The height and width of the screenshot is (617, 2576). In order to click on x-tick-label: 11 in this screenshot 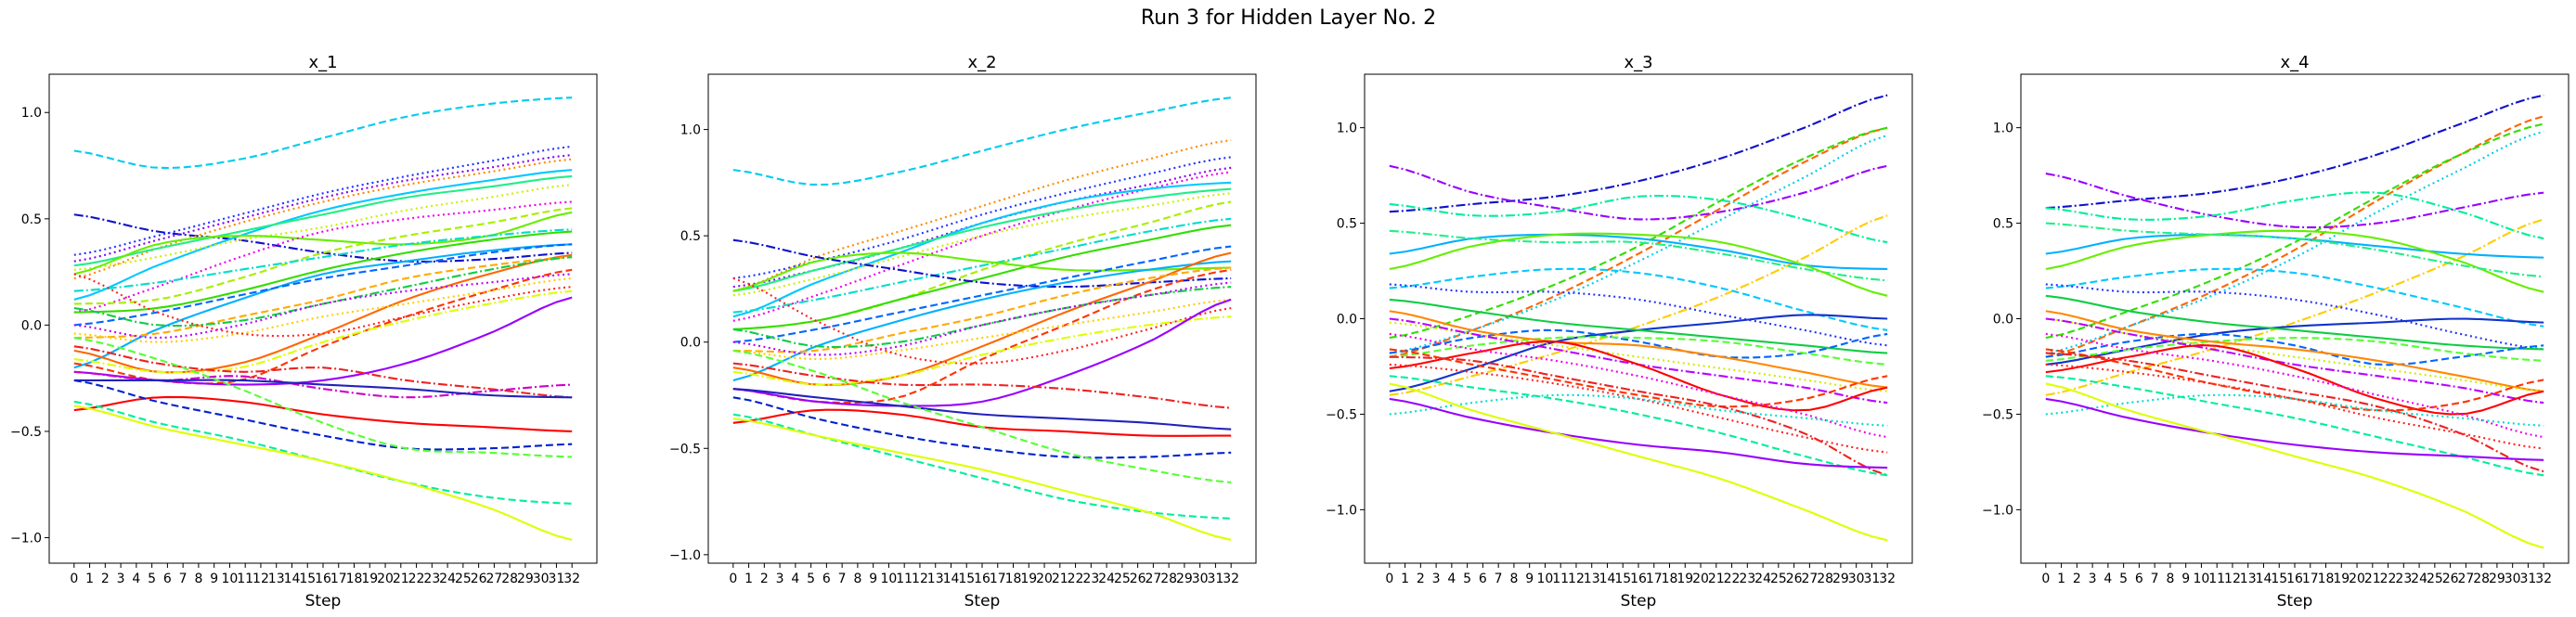, I will do `click(245, 579)`.